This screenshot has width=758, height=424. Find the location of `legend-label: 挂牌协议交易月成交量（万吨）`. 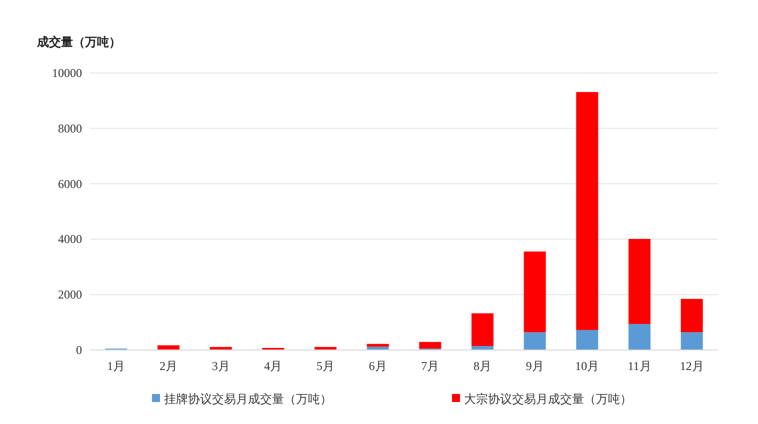

legend-label: 挂牌协议交易月成交量（万吨） is located at coordinates (248, 399).